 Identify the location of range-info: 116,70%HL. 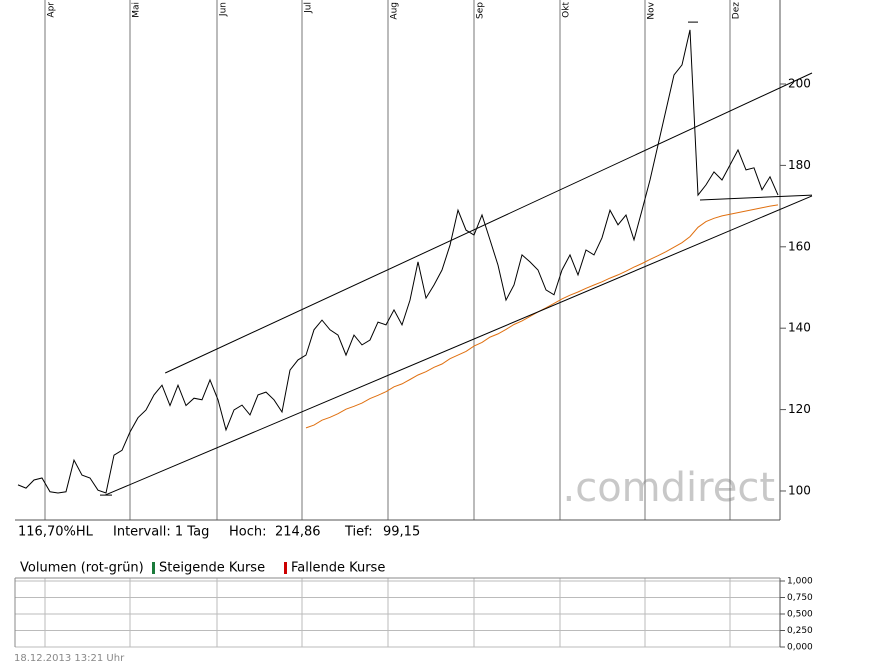
(56, 532).